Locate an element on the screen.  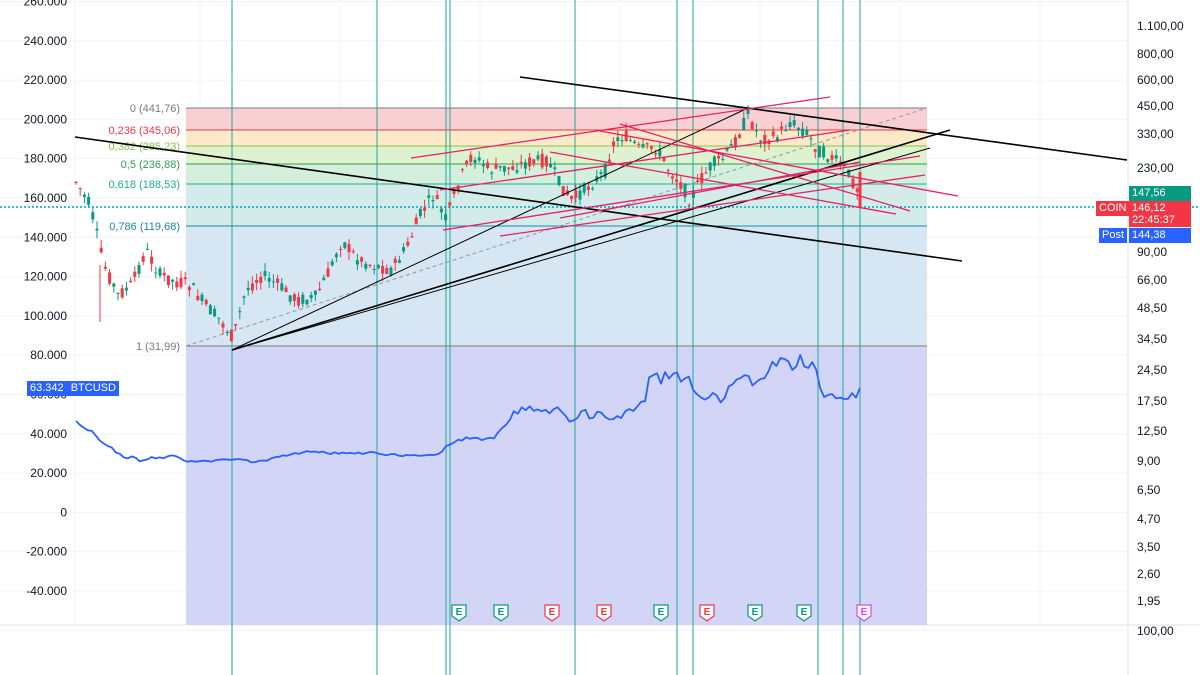
left-axis-tick: 180.000 is located at coordinates (46, 159).